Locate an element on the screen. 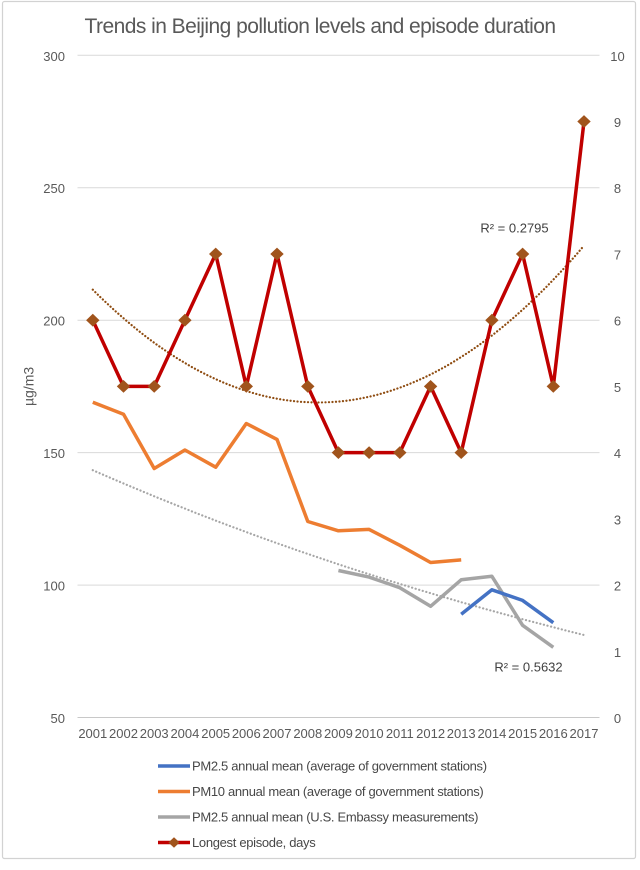  svg-text: 6 is located at coordinates (617, 321).